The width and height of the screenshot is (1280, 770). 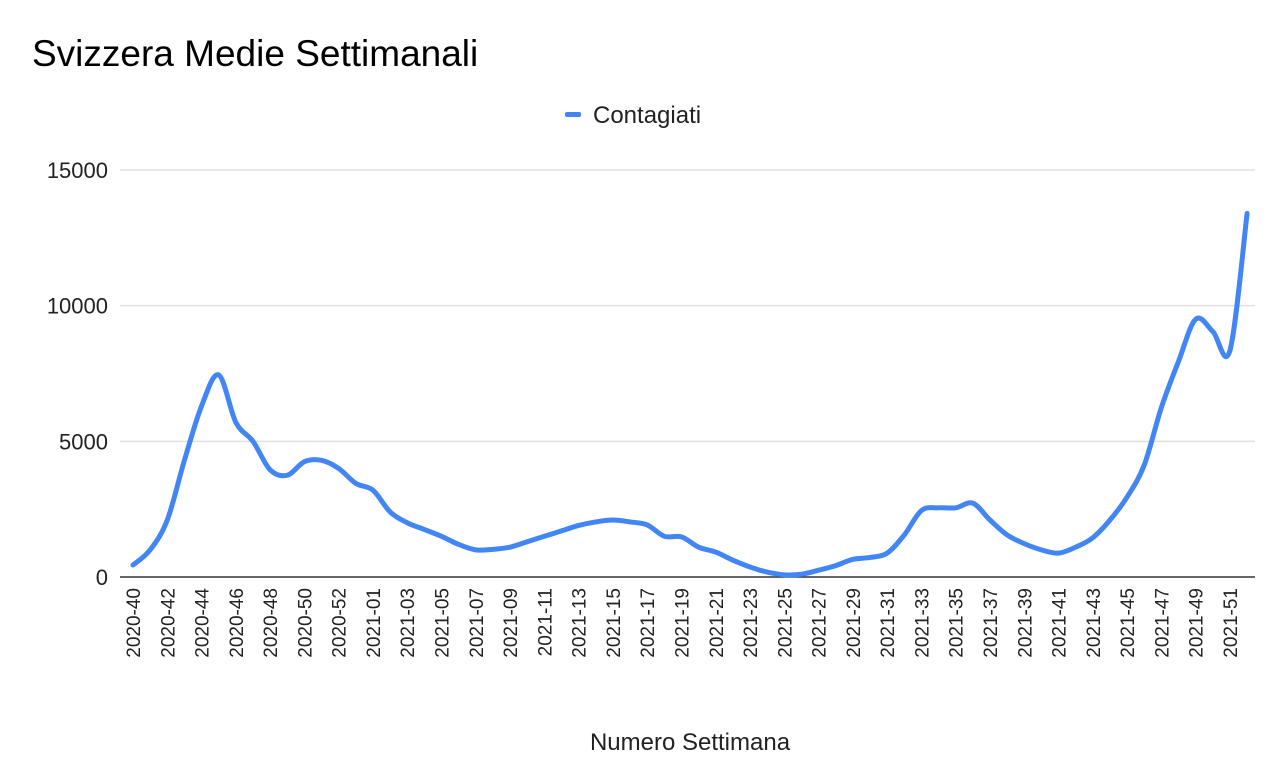 I want to click on y-tick-label: 0, so click(x=102, y=577).